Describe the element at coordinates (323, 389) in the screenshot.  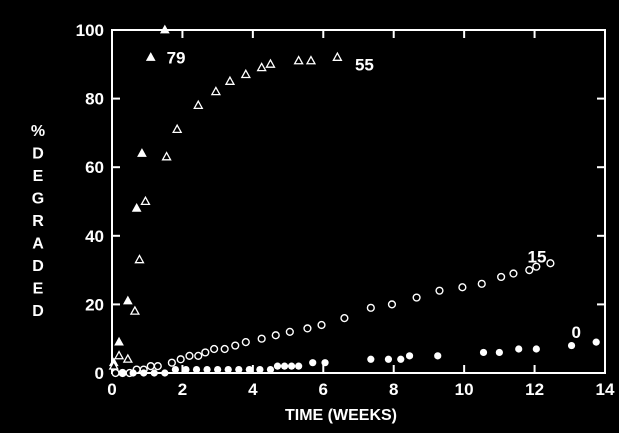
I see `x-tick-label: 6` at that location.